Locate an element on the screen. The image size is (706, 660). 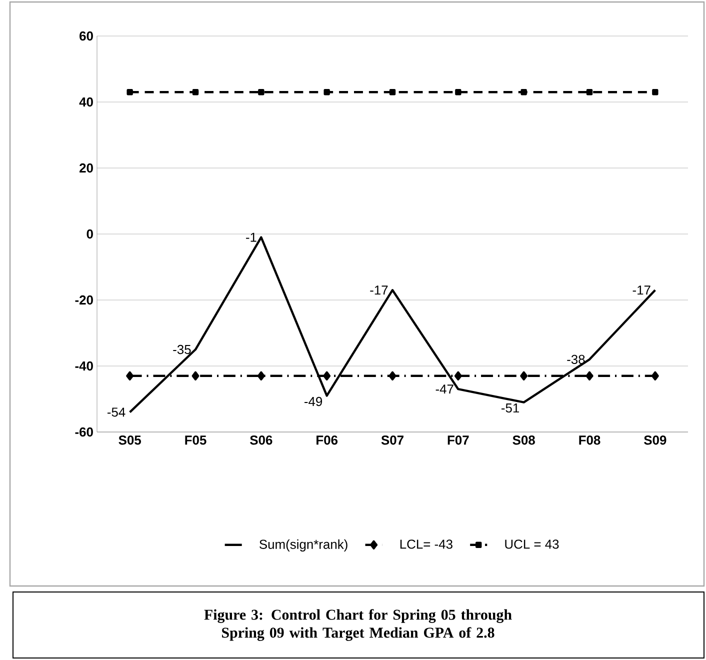
x-tick-label: F06 is located at coordinates (327, 440).